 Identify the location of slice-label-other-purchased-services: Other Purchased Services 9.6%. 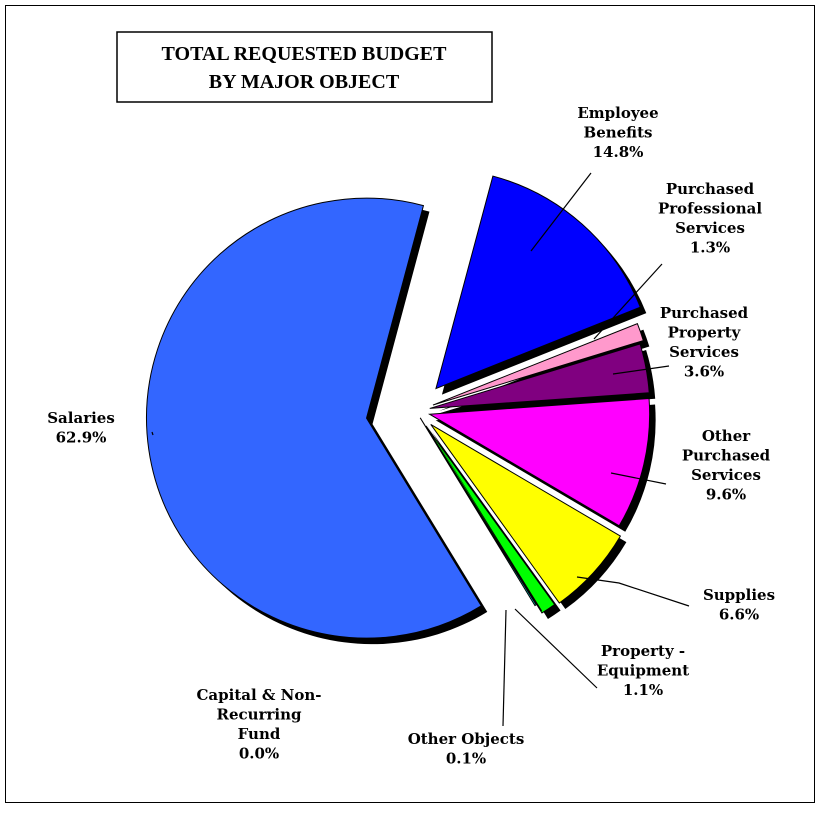
(726, 465).